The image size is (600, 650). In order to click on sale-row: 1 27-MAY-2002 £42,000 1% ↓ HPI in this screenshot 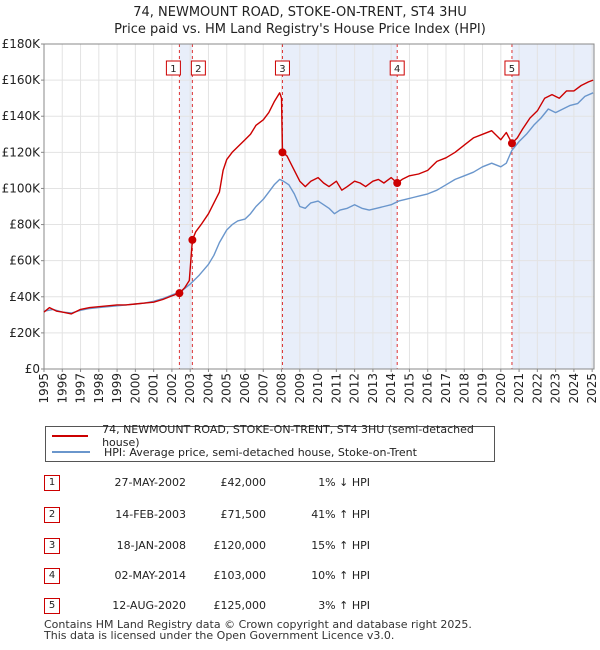, I will do `click(300, 484)`.